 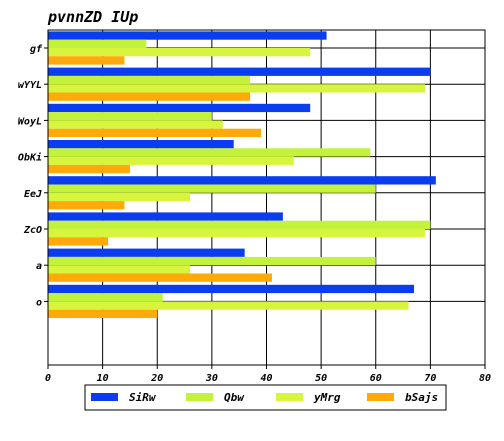 I want to click on legend-swatch-SiRw, so click(x=104, y=397).